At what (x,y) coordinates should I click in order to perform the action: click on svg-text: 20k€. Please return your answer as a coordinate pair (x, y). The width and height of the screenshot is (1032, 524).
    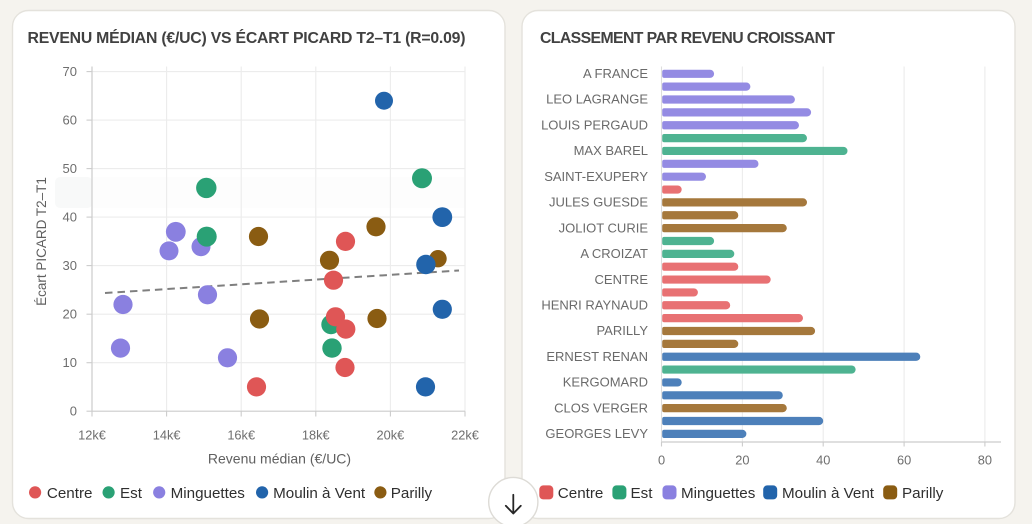
    Looking at the image, I should click on (391, 435).